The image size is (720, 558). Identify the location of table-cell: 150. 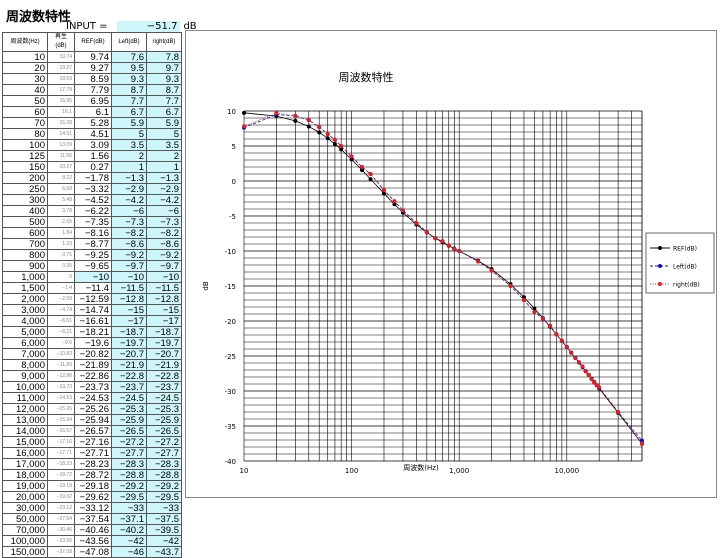
(25, 167).